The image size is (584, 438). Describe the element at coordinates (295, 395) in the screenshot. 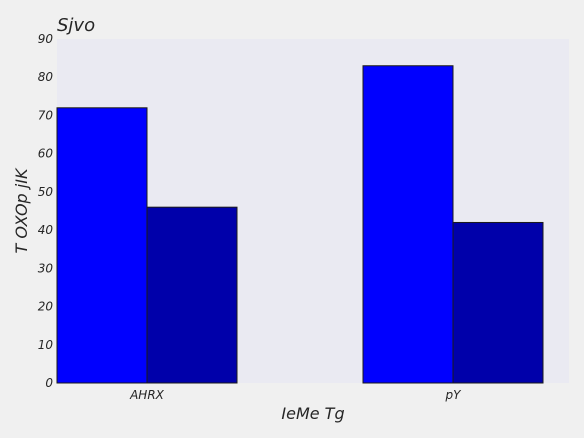

I see `x-ticks: AHRX pY` at that location.